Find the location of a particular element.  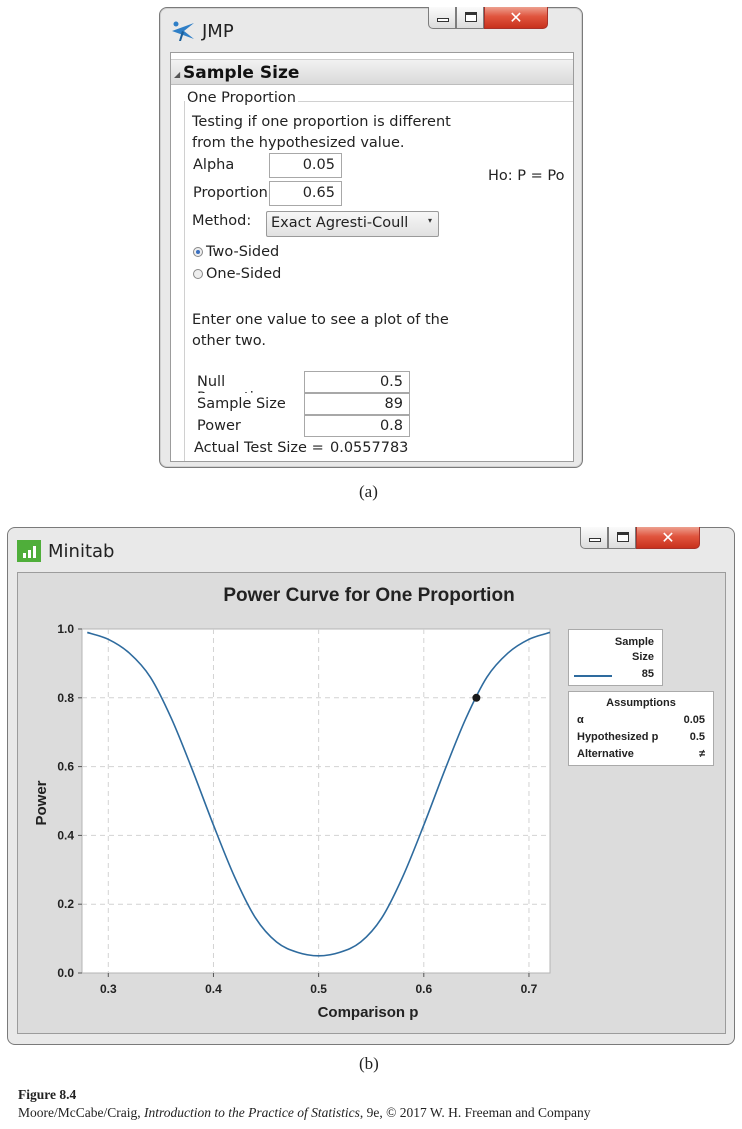

window-title: Minitab is located at coordinates (81, 551).